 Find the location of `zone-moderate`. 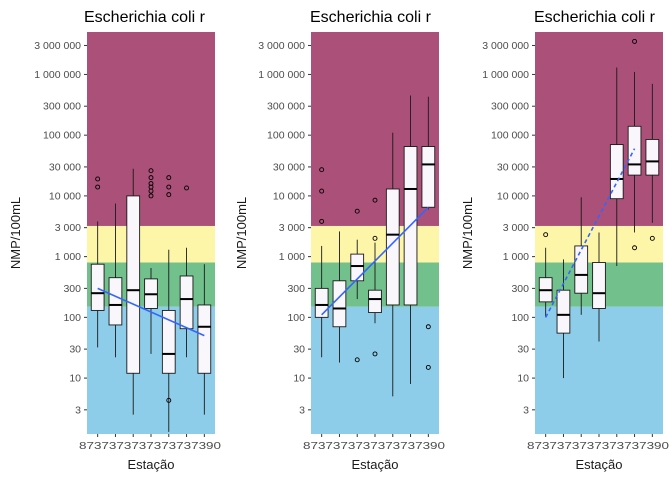

zone-moderate is located at coordinates (151, 244).